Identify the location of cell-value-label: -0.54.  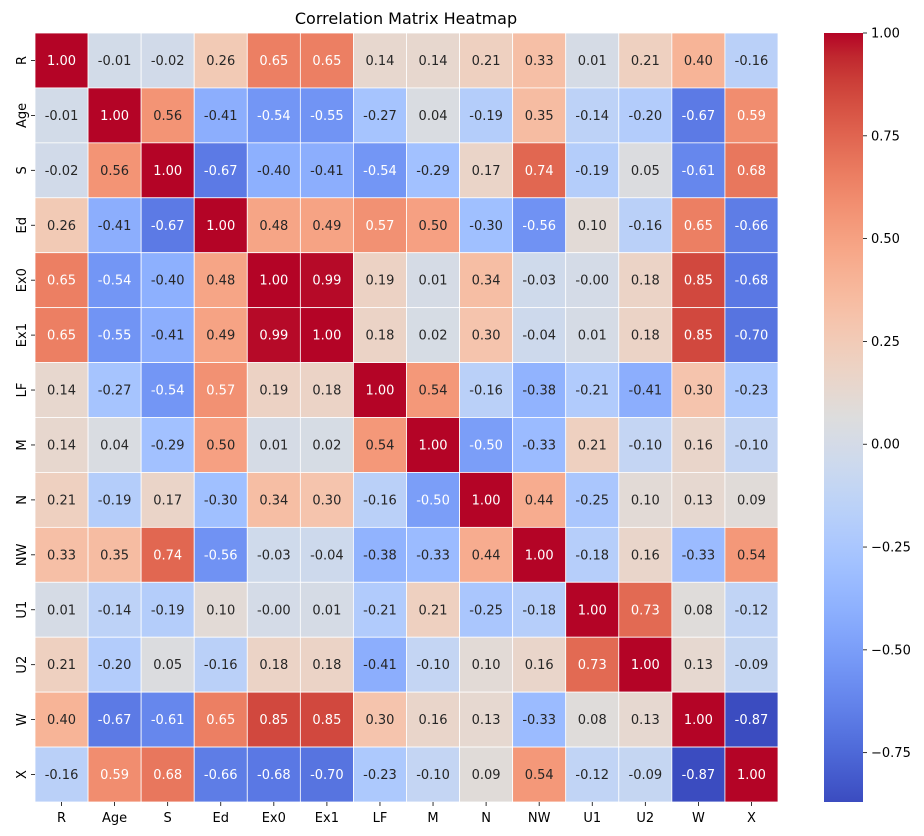
(274, 116).